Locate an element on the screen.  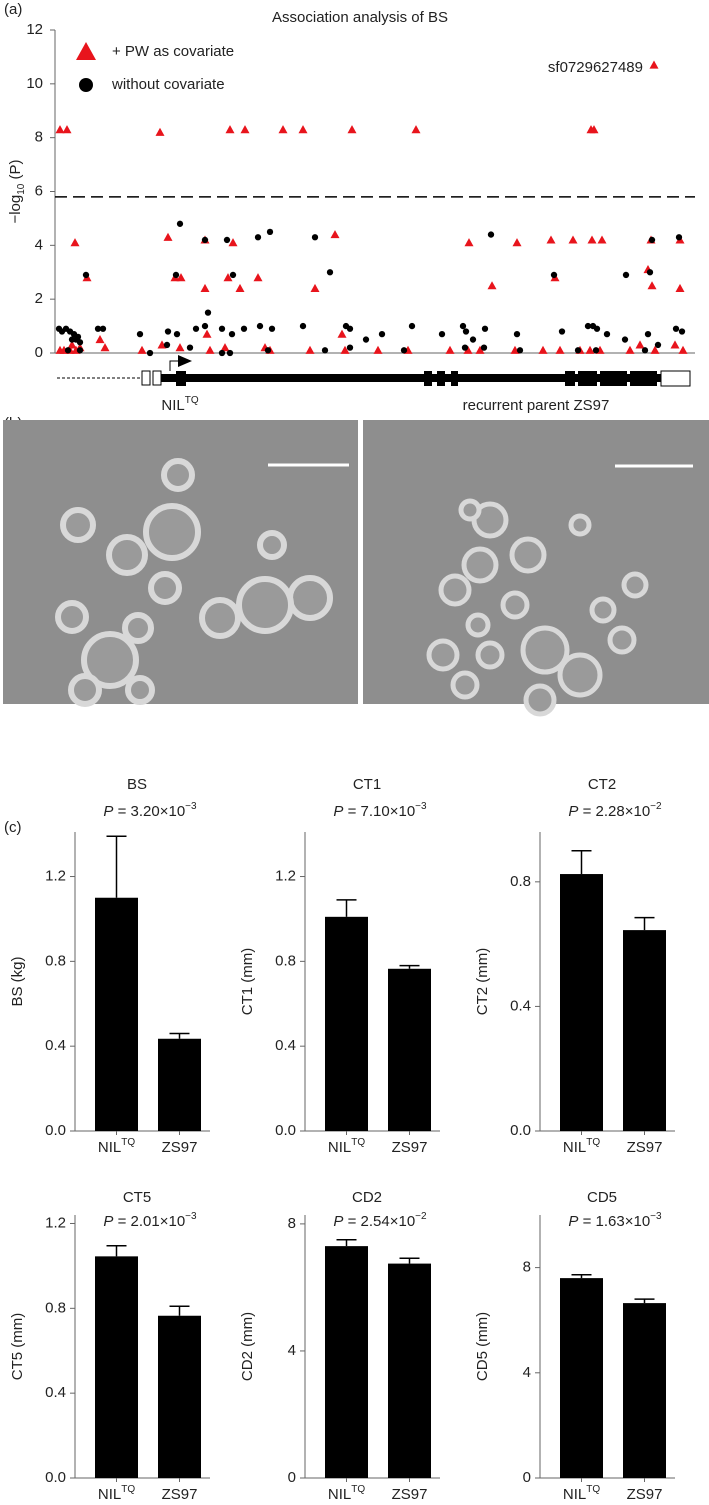
chart-title: BS is located at coordinates (137, 784).